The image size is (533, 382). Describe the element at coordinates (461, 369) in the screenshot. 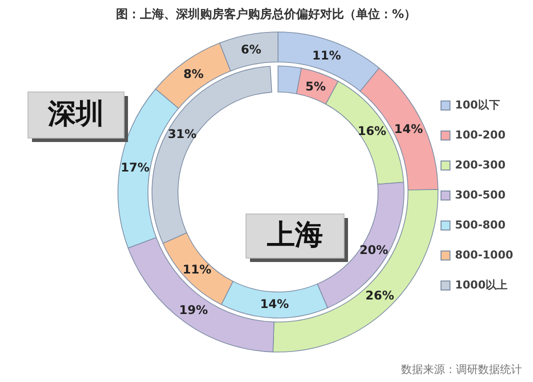

I see `source-note: 数据来源：调研数据统计` at that location.